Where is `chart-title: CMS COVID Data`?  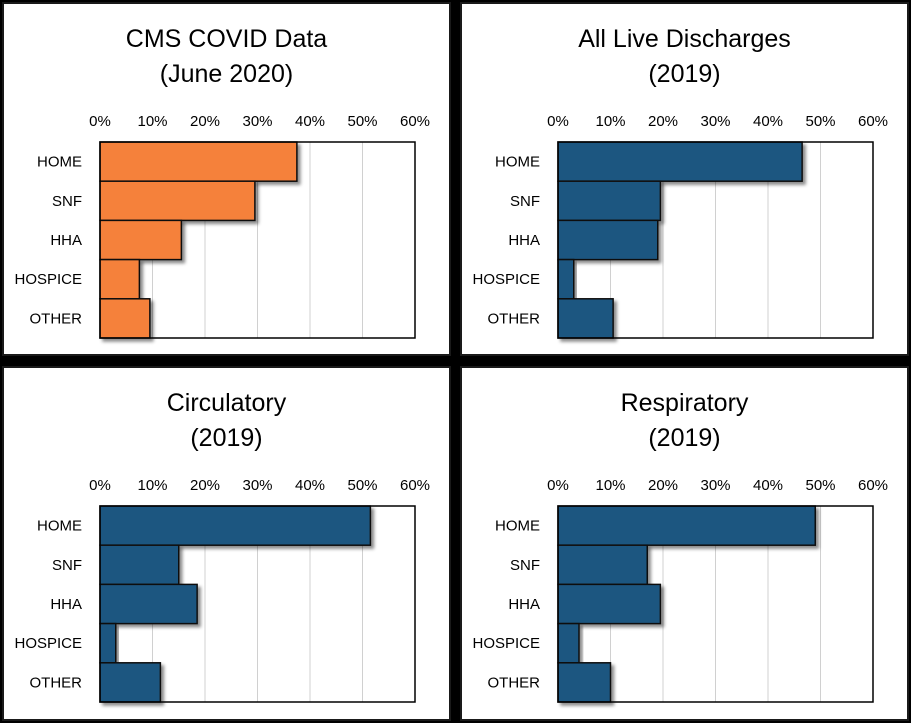
chart-title: CMS COVID Data is located at coordinates (226, 39).